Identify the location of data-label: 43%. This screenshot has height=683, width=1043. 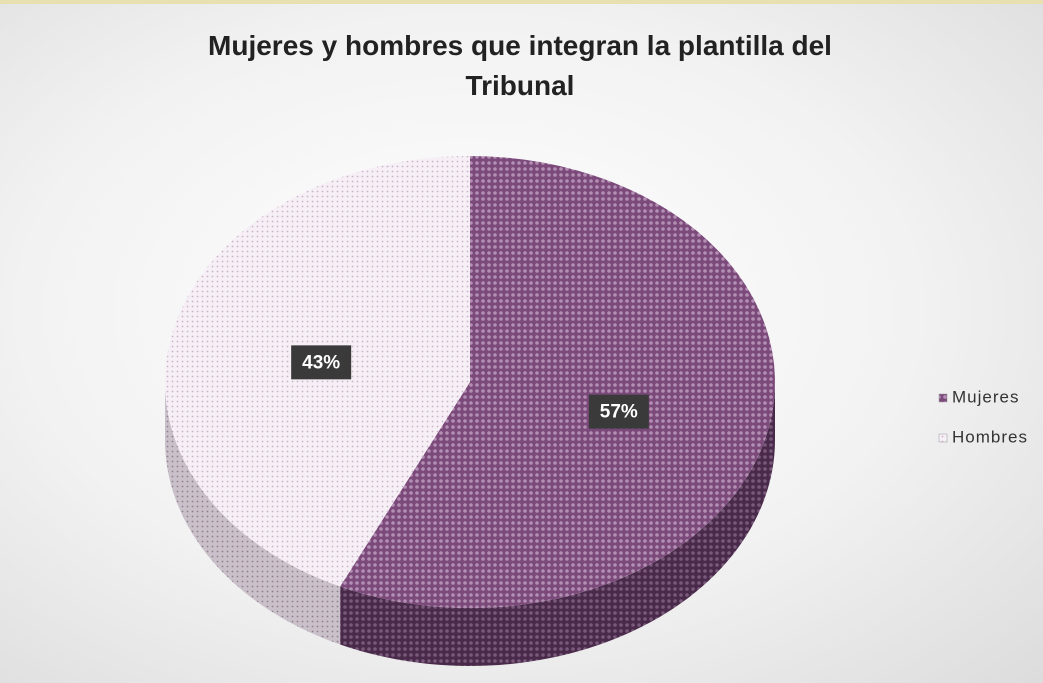
(321, 362).